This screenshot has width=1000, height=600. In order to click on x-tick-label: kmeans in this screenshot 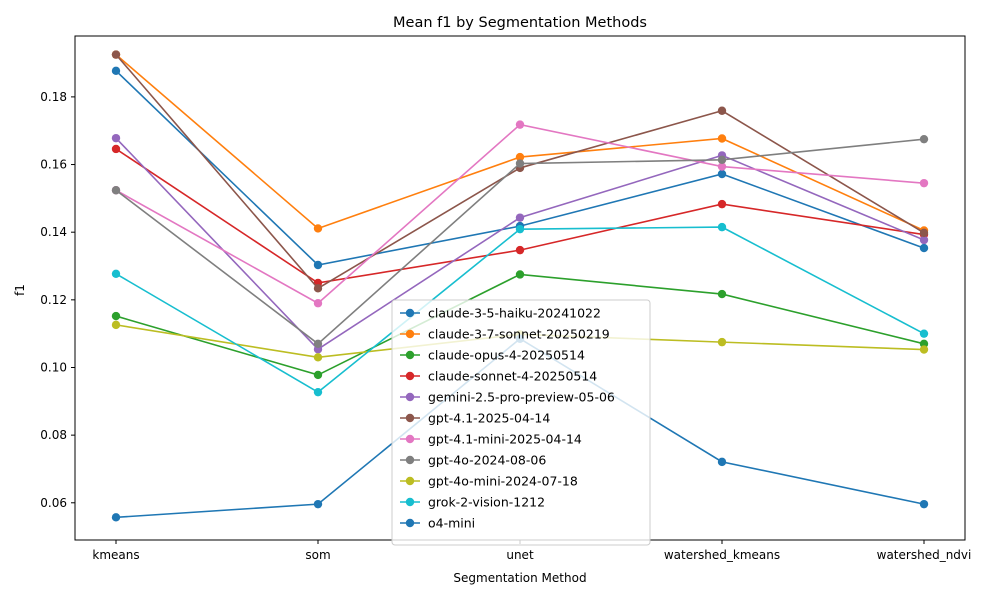, I will do `click(115, 555)`.